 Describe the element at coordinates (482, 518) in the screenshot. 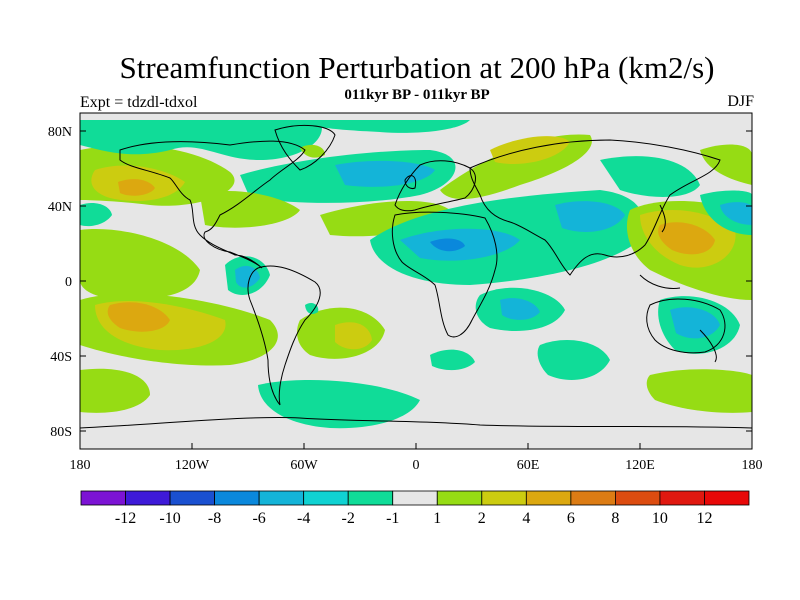

I see `colorbar-label: 2` at that location.